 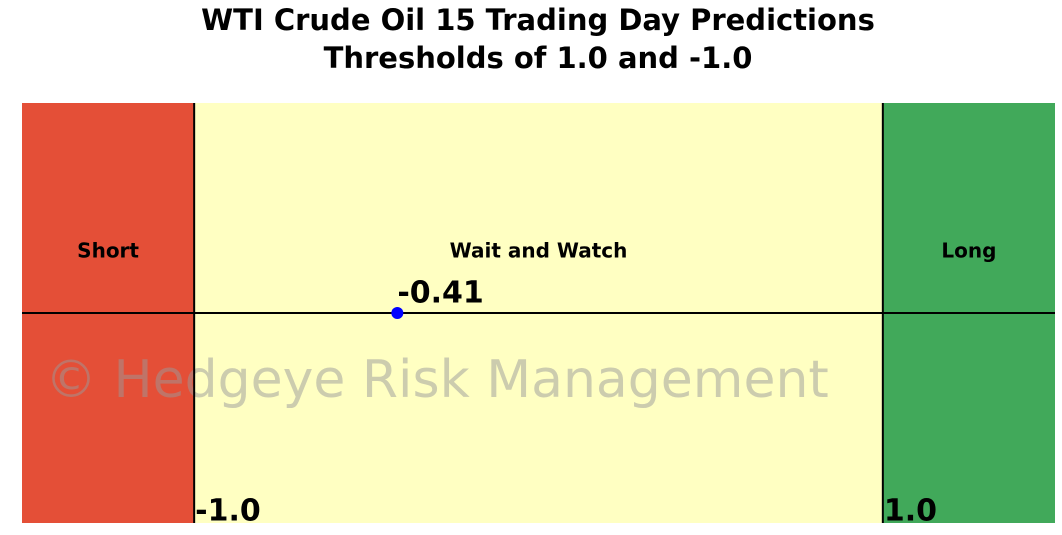 I want to click on chart-subtitle: Thresholds of 1.0 and -1.0, so click(x=538, y=58).